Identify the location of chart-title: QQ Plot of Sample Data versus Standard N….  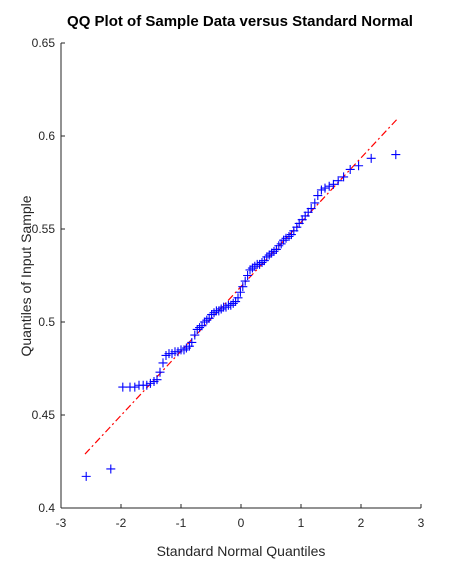
(240, 21).